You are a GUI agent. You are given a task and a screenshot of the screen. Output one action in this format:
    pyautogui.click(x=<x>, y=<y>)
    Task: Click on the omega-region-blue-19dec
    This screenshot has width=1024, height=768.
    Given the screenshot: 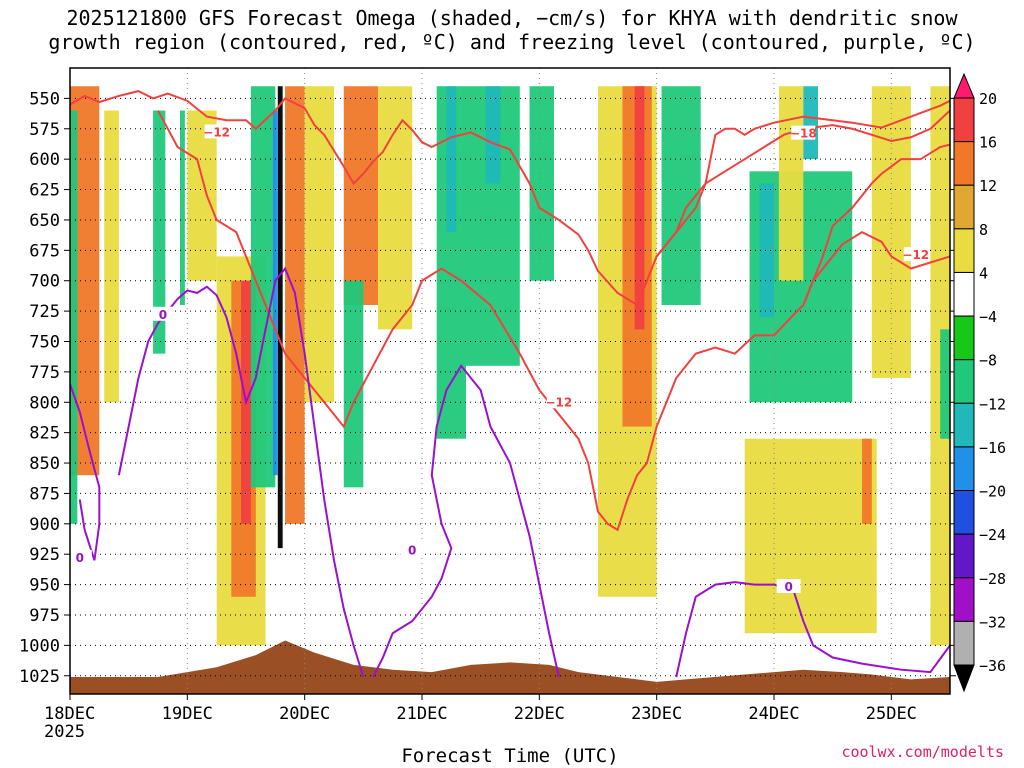 What is the action you would take?
    pyautogui.click(x=275, y=293)
    